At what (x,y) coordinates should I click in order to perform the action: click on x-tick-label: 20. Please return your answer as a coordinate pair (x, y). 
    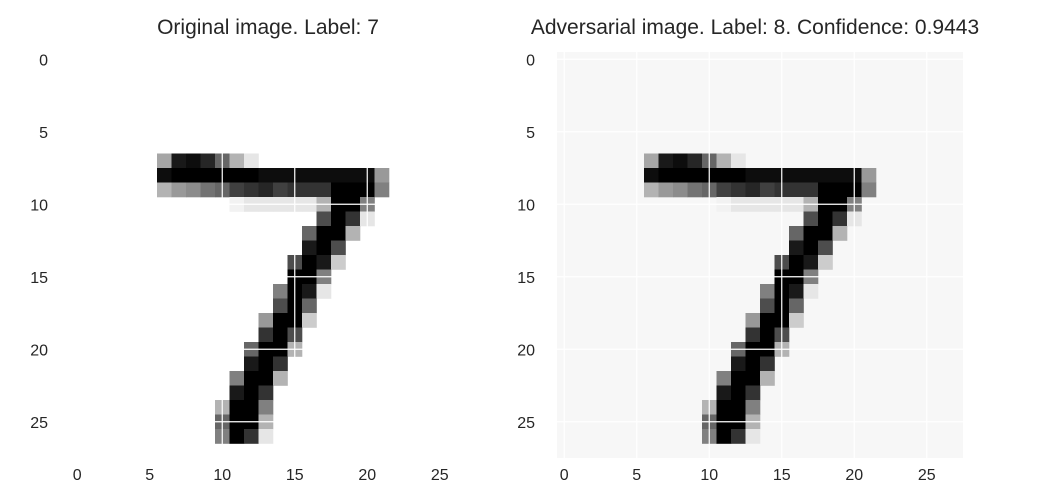
    Looking at the image, I should click on (854, 475).